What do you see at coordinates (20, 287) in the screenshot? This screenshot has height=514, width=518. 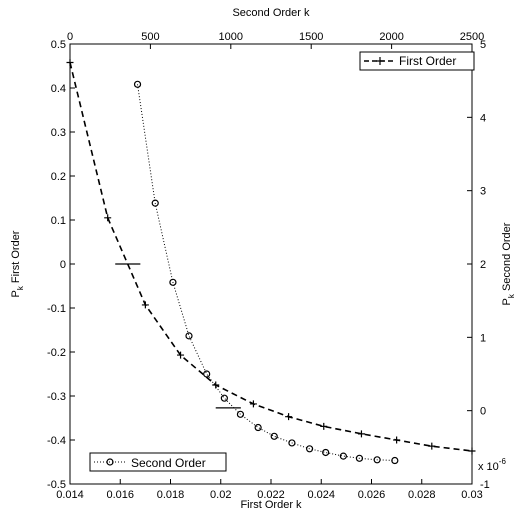 I see `y-left-label-sub: k` at bounding box center [20, 287].